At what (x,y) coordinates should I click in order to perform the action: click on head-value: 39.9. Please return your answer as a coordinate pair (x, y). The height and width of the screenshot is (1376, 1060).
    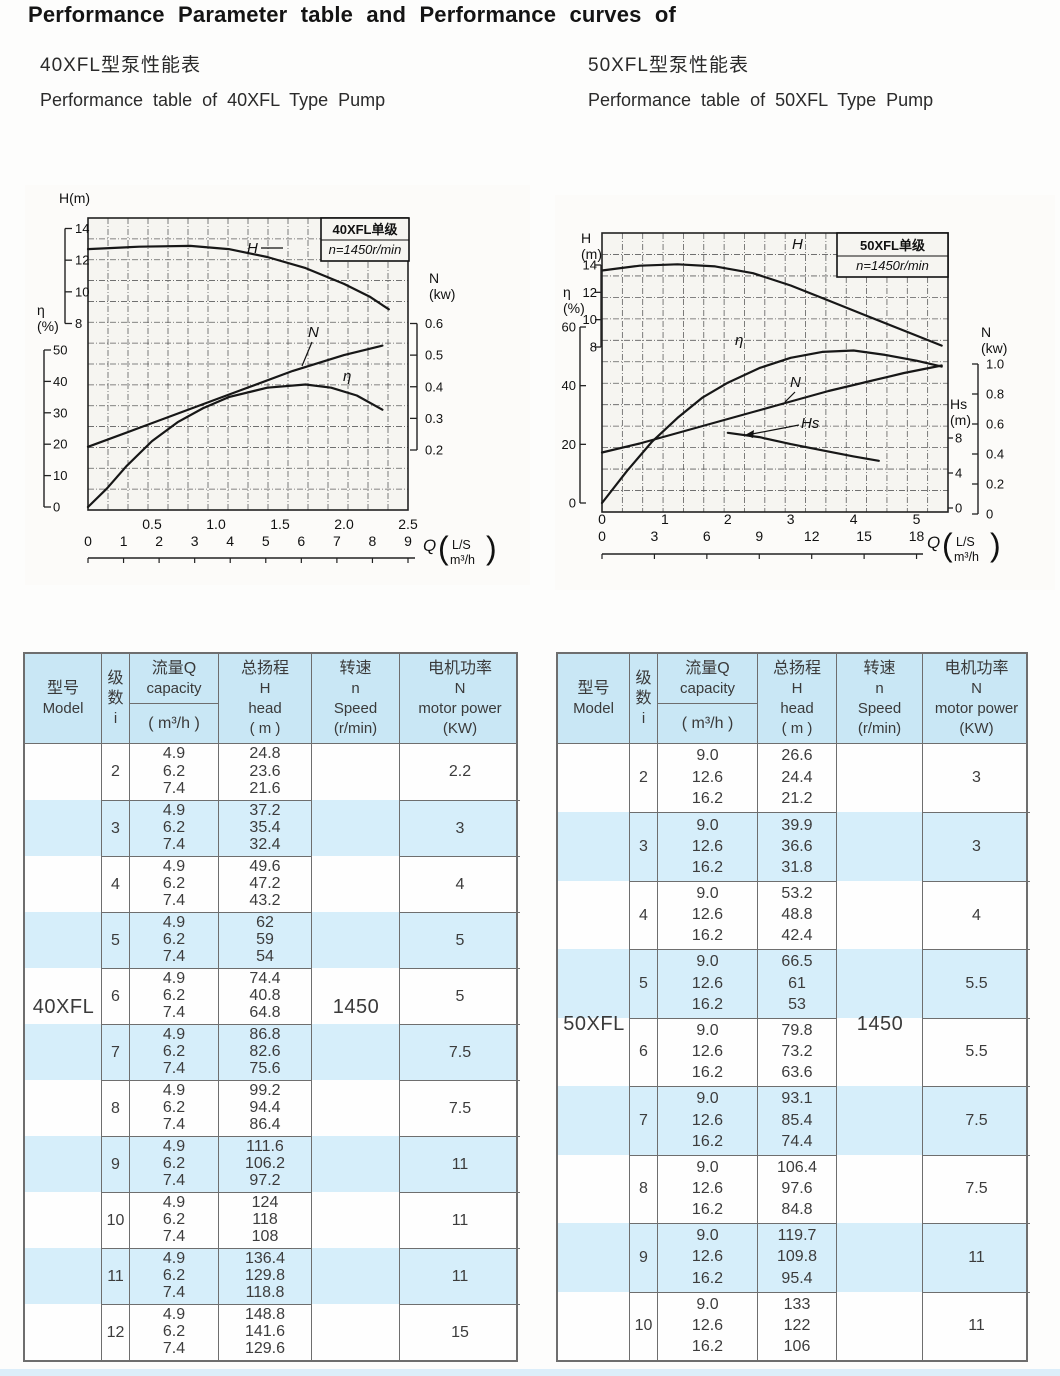
    Looking at the image, I should click on (797, 825).